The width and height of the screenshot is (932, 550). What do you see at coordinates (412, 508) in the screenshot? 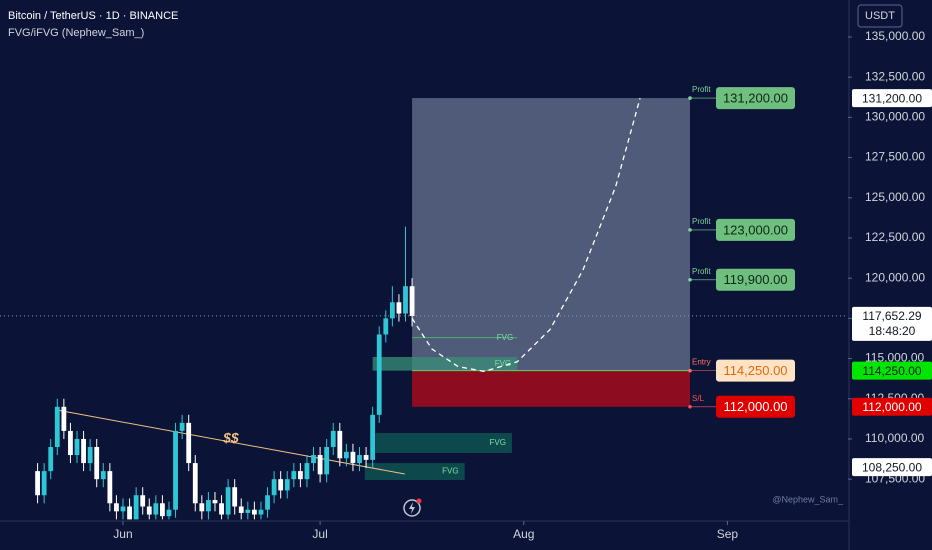
I see `replay-bolt` at bounding box center [412, 508].